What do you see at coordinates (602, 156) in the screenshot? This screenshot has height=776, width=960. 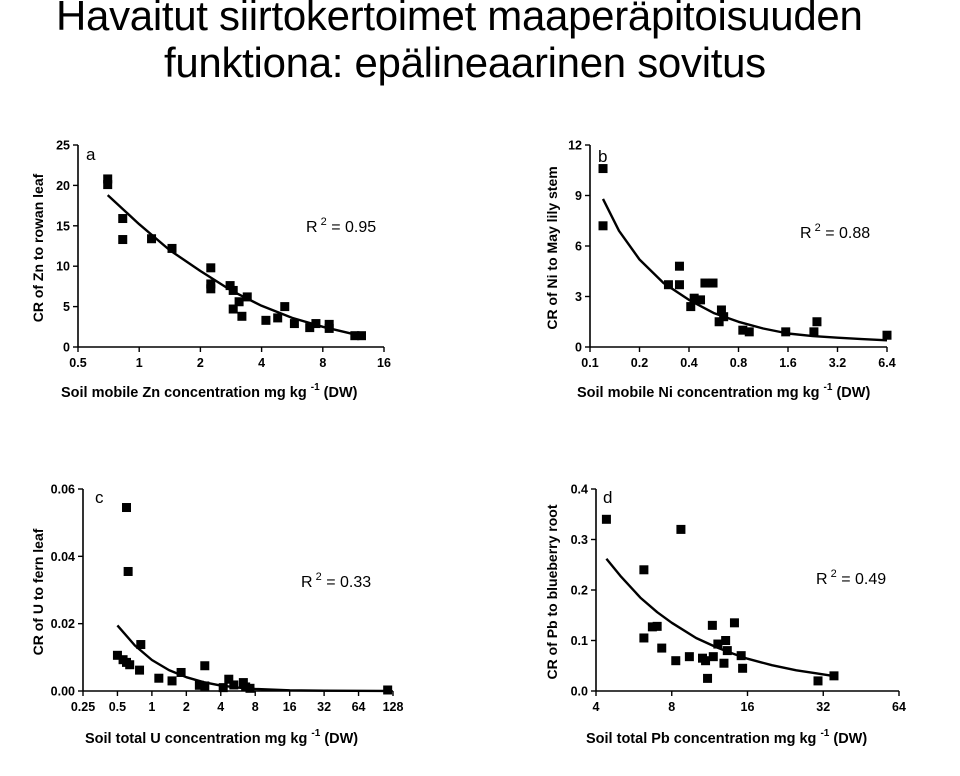 I see `panel-letter: b` at bounding box center [602, 156].